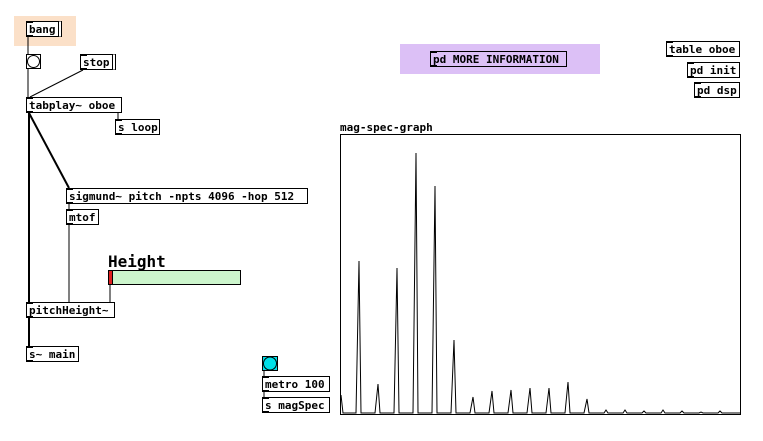  I want to click on object-box: sigmund~ pitch -npts 4096 -hop 512, so click(187, 196).